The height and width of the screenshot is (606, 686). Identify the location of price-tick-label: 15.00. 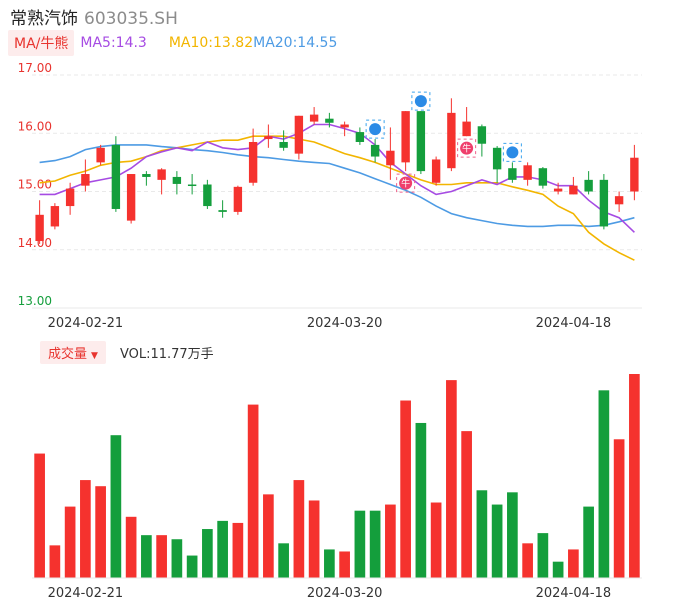
(35, 185).